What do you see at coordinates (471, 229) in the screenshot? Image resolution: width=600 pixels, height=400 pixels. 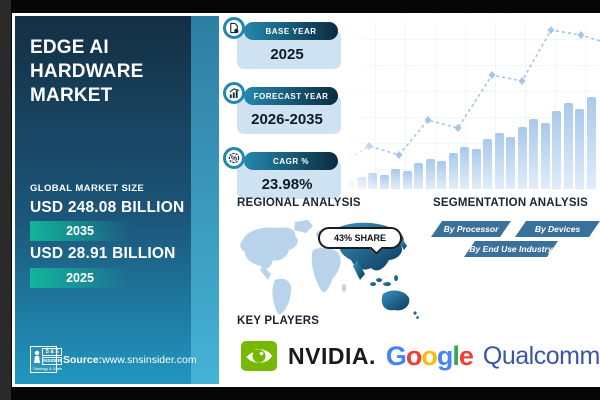 I see `segment-button-by-processor: By Processor` at bounding box center [471, 229].